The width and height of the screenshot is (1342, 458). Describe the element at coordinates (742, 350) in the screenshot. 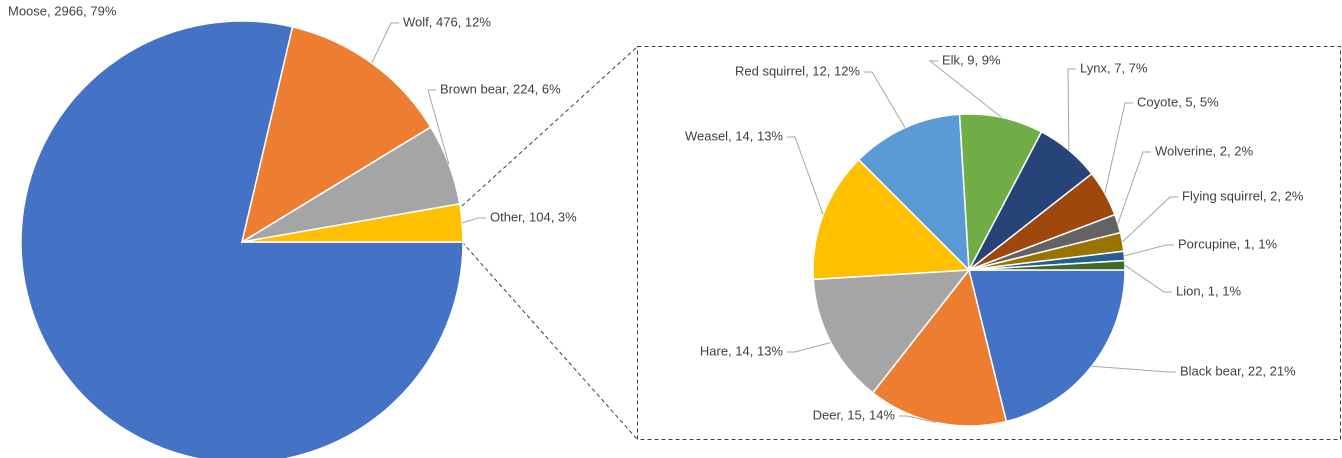

I see `data-label: Hare, 14, 13%` at that location.